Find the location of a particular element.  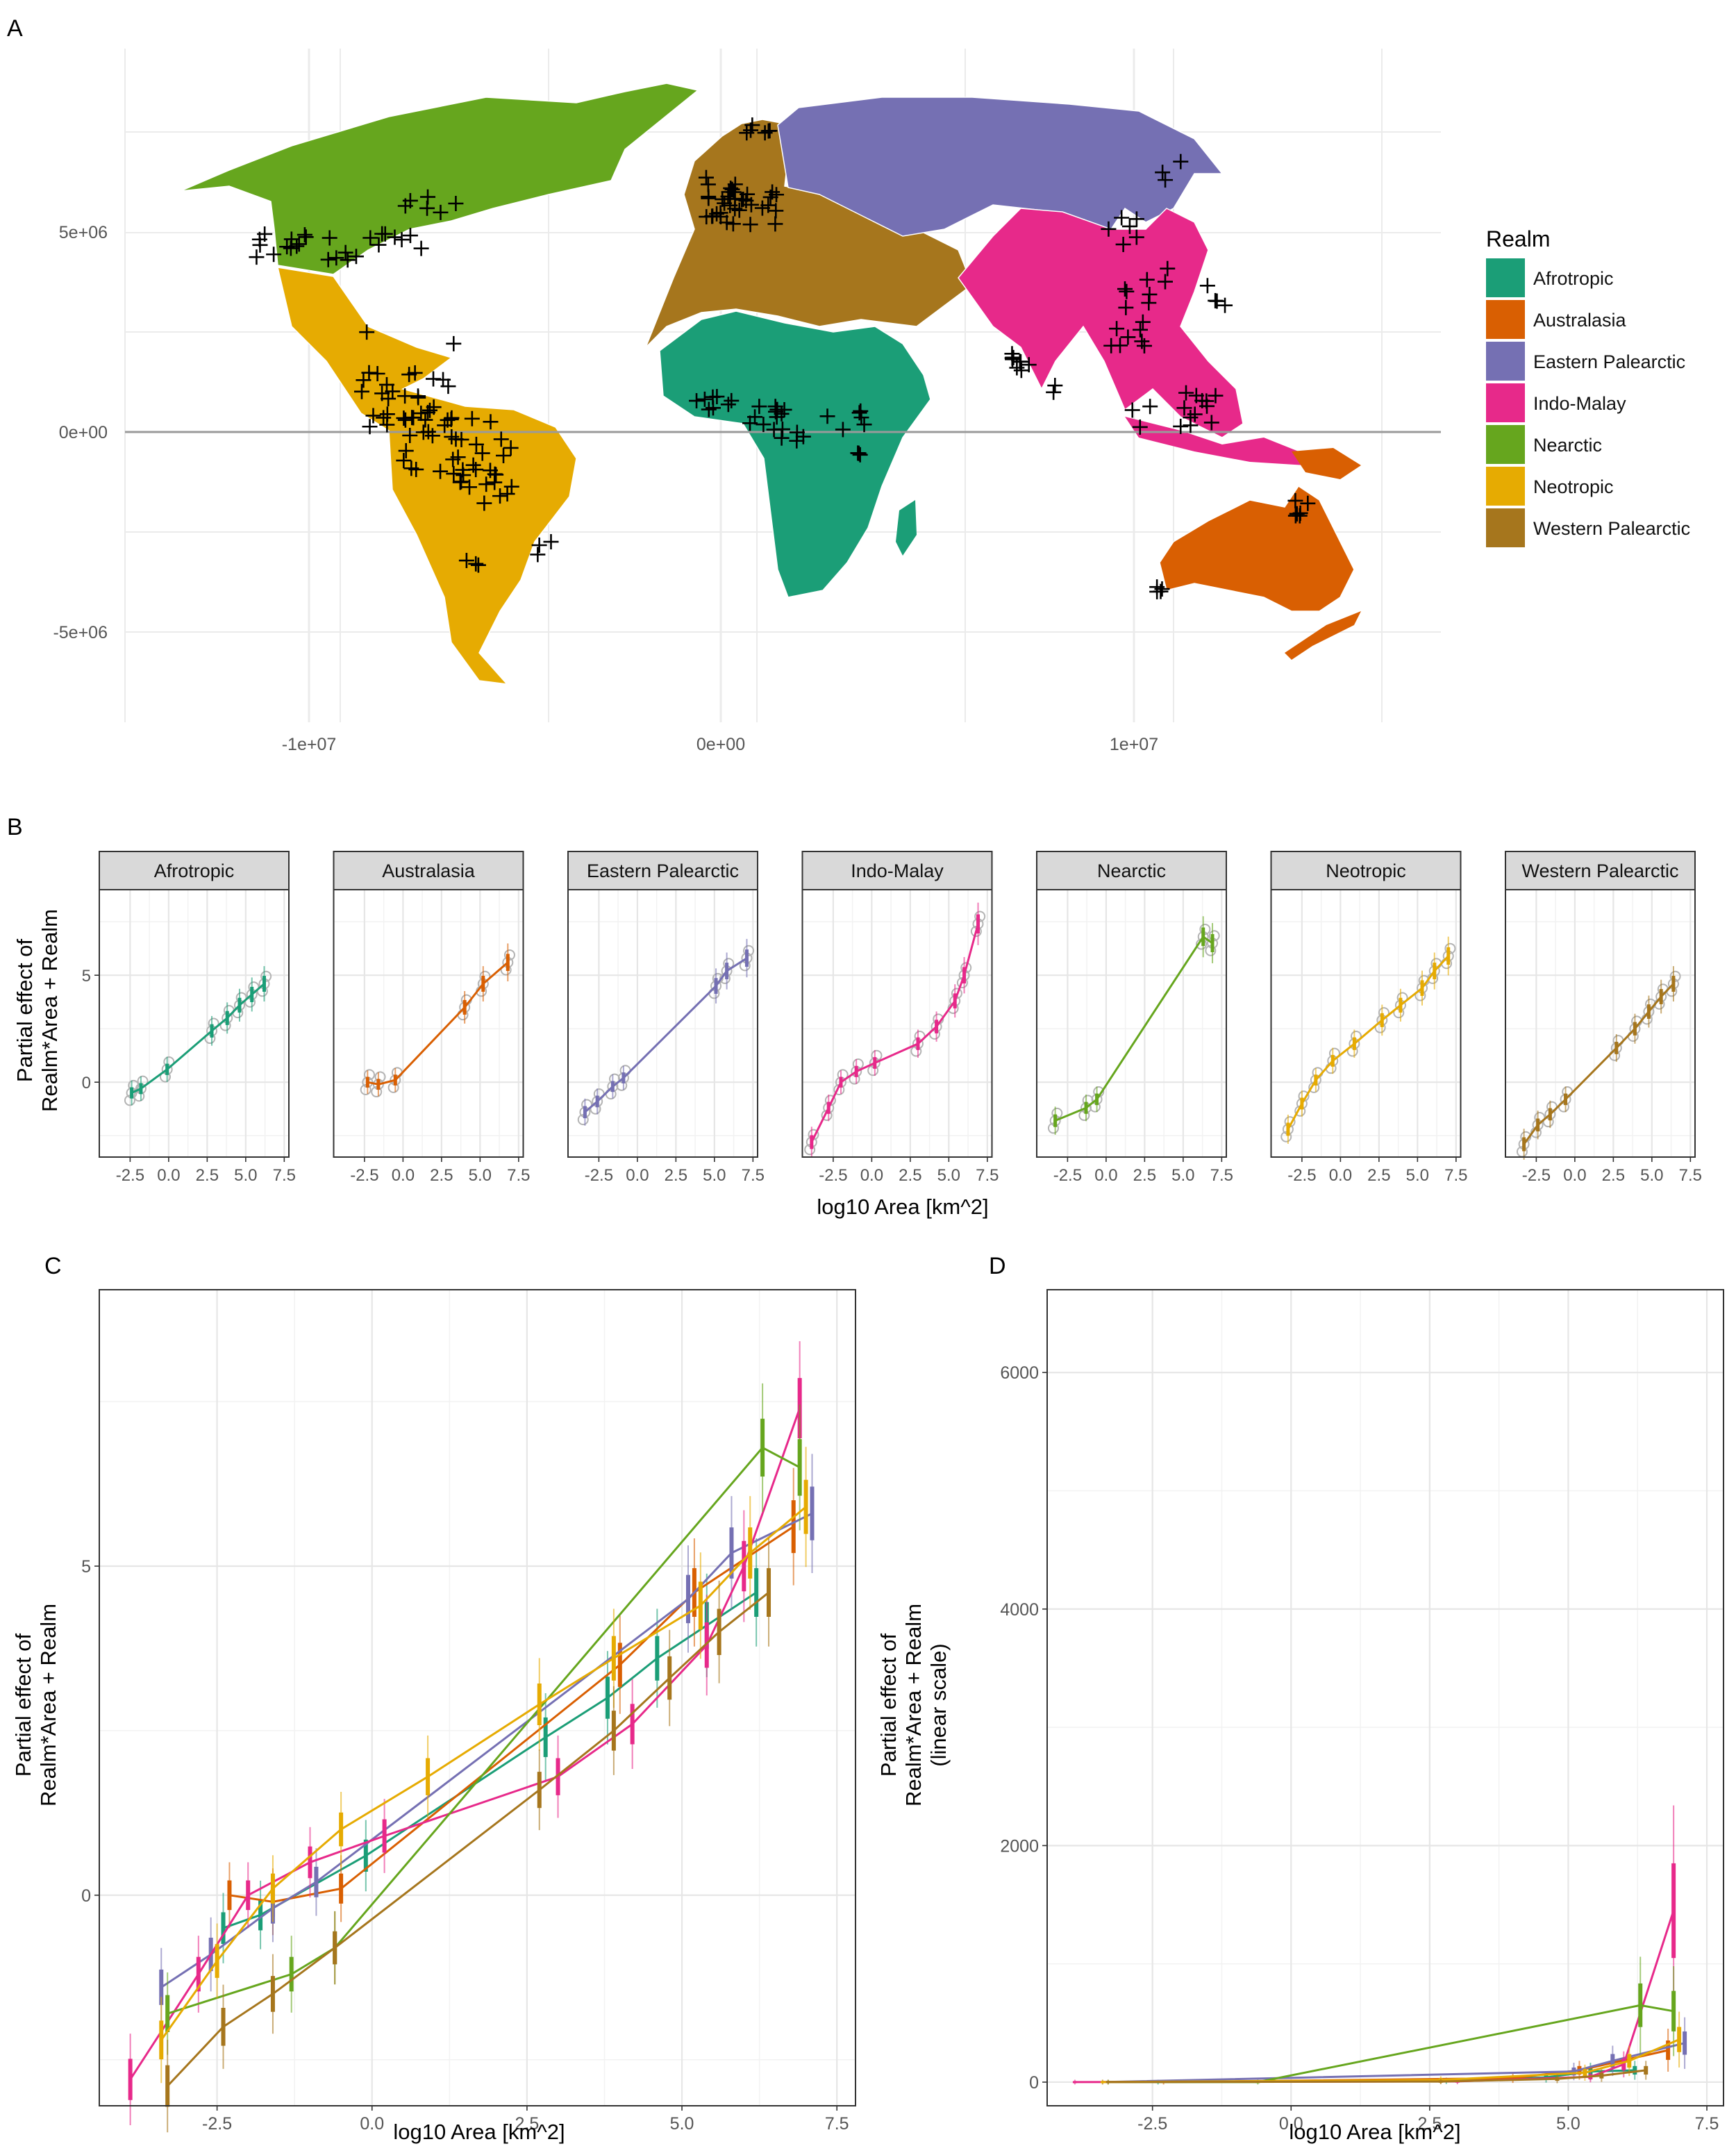

y-tick-label: 0 is located at coordinates (86, 1896).